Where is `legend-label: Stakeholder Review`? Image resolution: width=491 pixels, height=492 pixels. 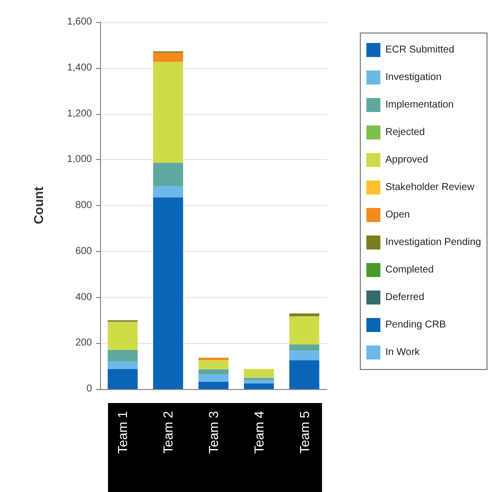 legend-label: Stakeholder Review is located at coordinates (430, 187).